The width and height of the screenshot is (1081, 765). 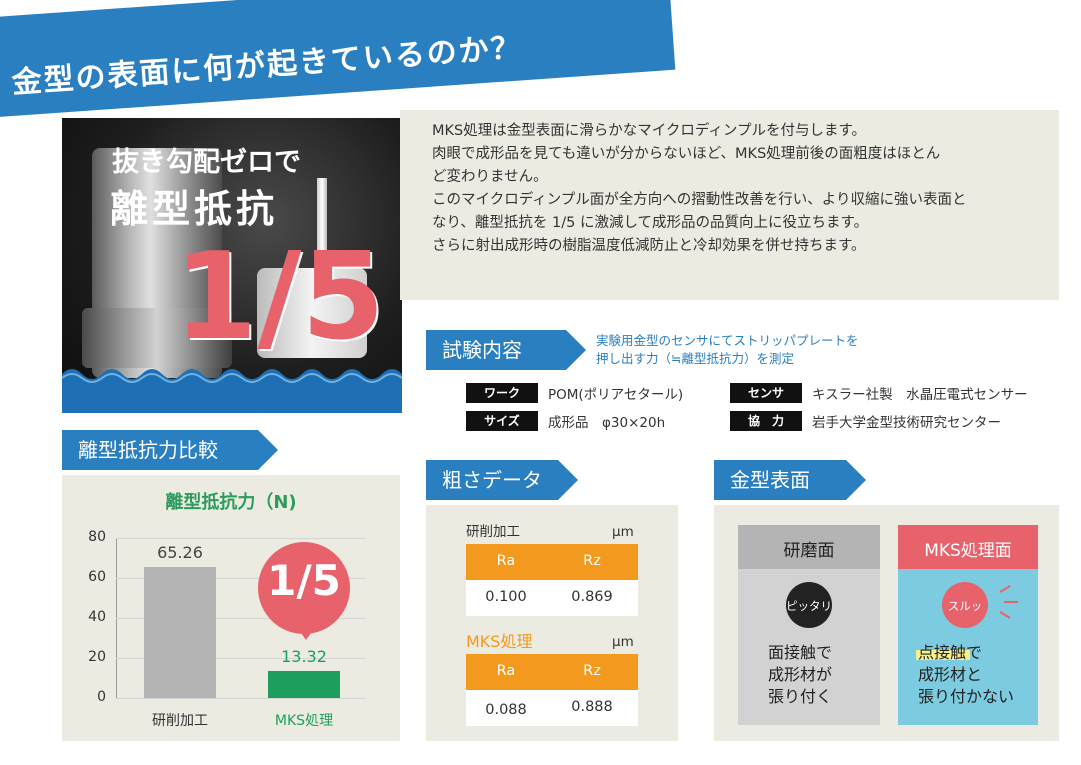 What do you see at coordinates (552, 562) in the screenshot?
I see `grinding-header-row` at bounding box center [552, 562].